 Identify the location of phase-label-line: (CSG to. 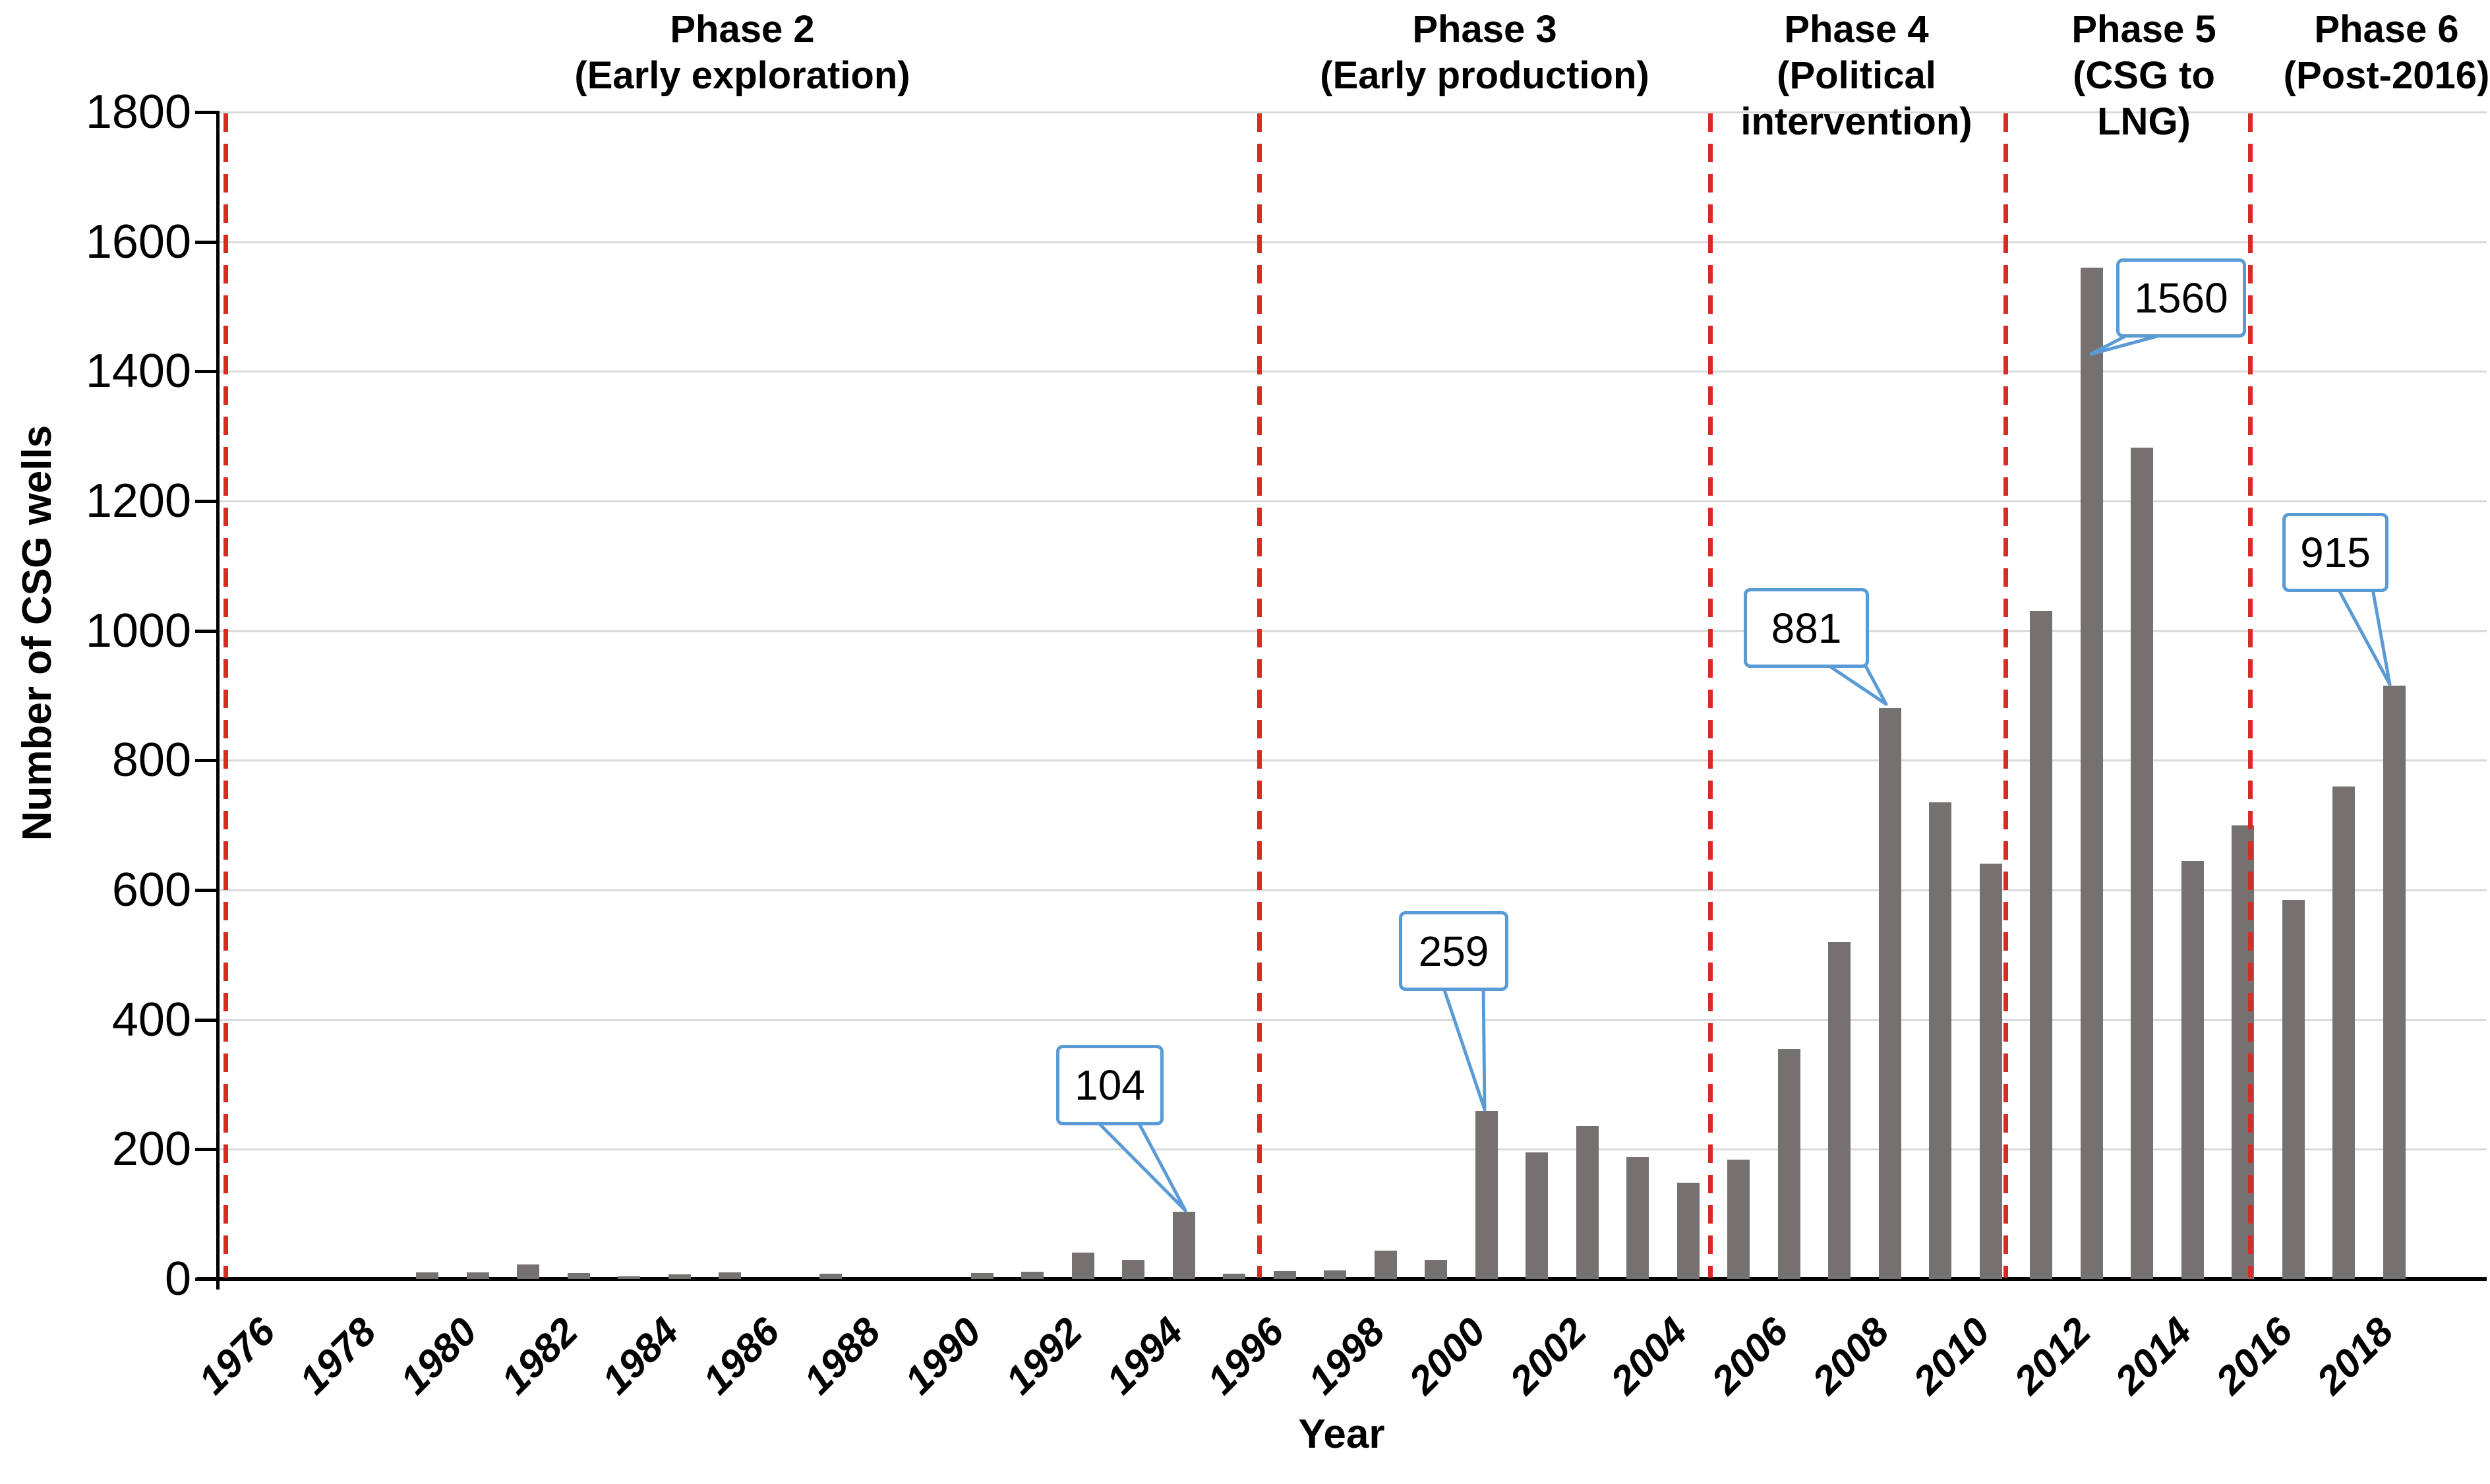
(2144, 76).